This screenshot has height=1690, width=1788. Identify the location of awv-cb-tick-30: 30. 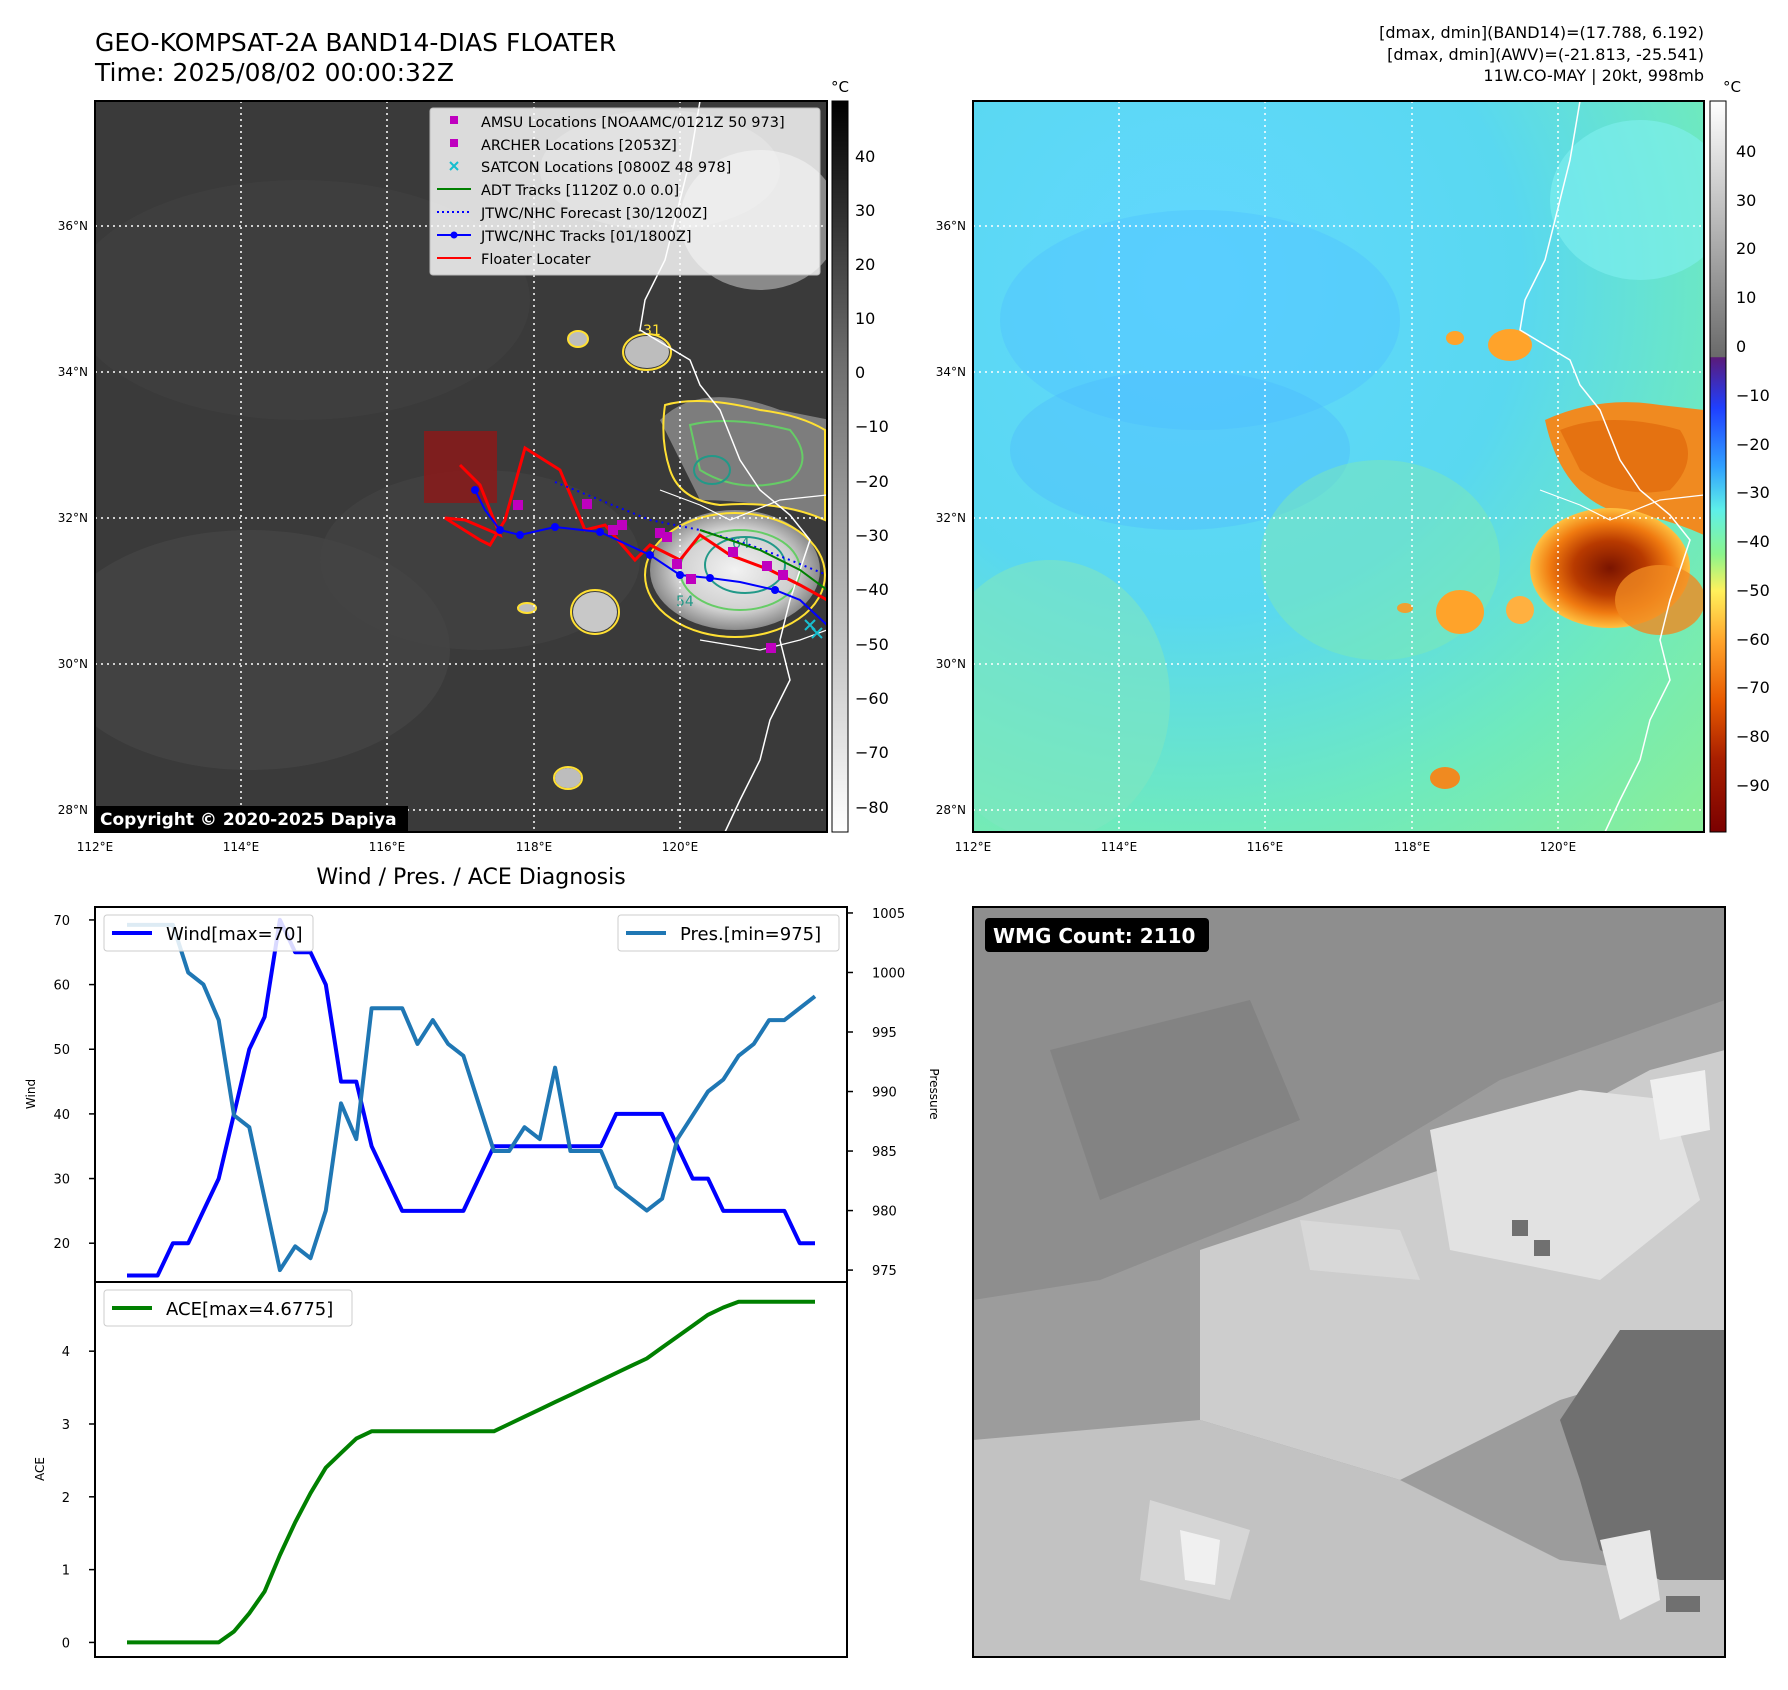
(1746, 200).